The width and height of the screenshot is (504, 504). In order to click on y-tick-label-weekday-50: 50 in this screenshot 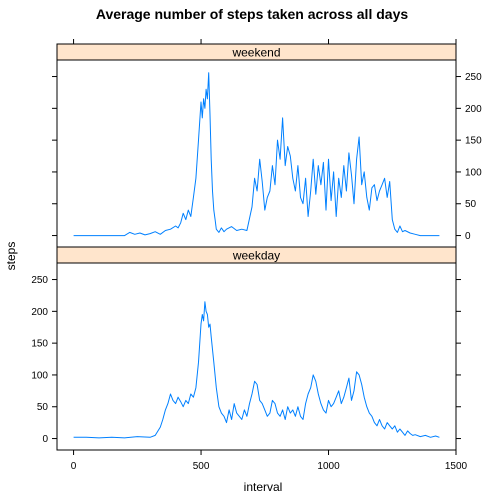, I will do `click(43, 407)`.